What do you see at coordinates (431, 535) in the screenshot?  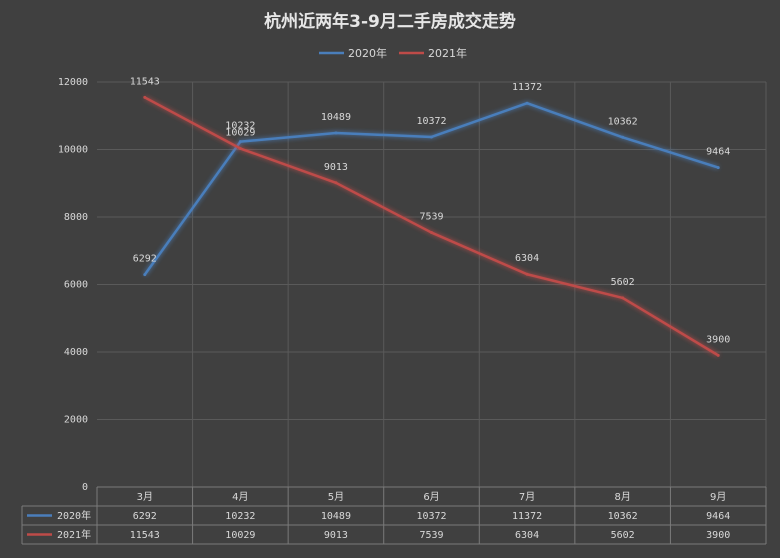 I see `table-cell: 7539` at bounding box center [431, 535].